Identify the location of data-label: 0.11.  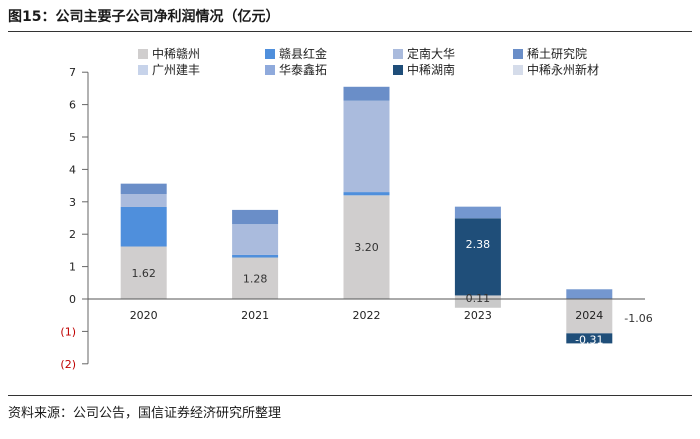
(478, 298).